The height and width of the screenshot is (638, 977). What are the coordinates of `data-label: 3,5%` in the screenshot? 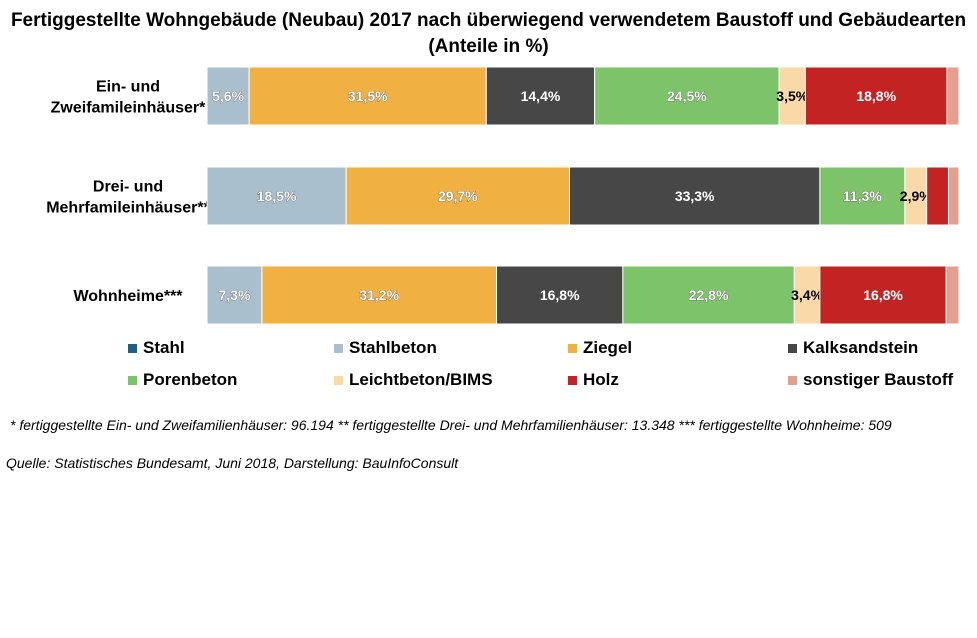 It's located at (792, 96).